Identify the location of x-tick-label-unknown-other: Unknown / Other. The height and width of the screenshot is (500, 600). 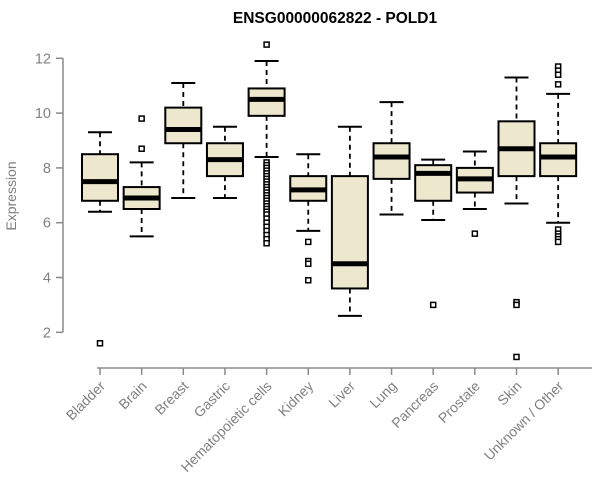
(524, 421).